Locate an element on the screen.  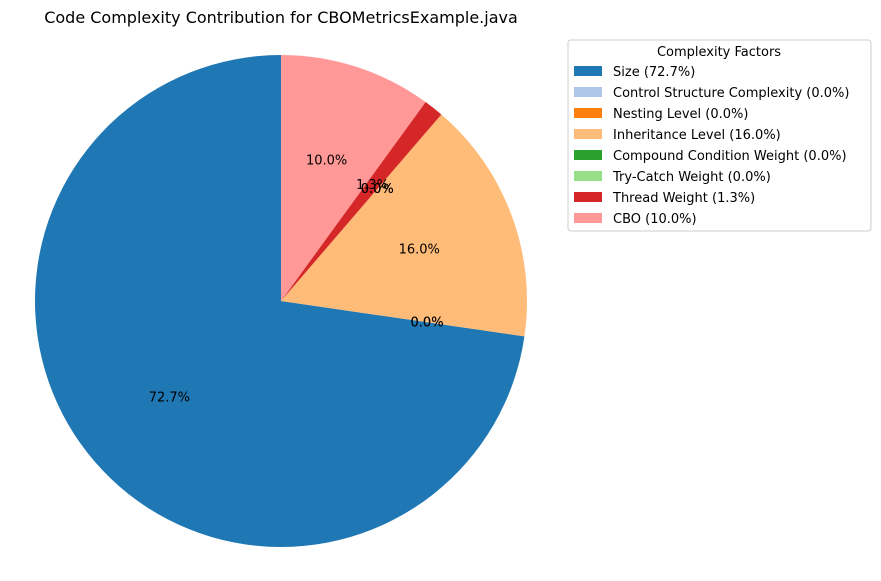
pct-label-nesting-level: 0.0% is located at coordinates (427, 322).